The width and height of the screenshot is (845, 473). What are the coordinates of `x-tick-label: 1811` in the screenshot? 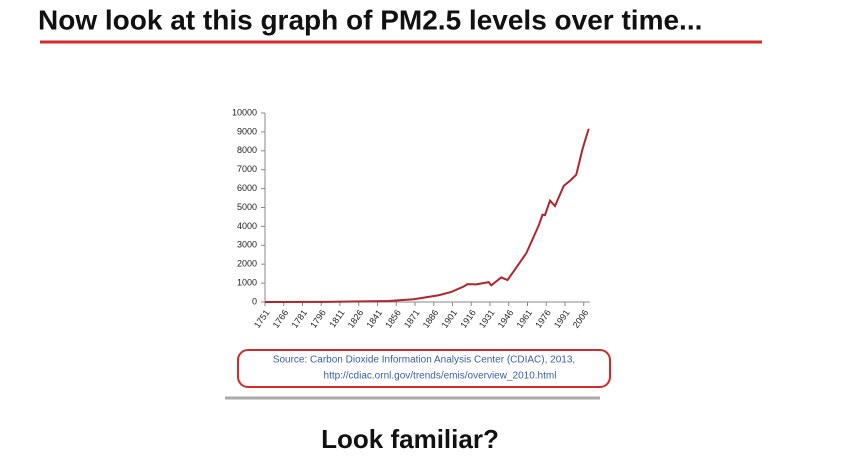 It's located at (336, 319).